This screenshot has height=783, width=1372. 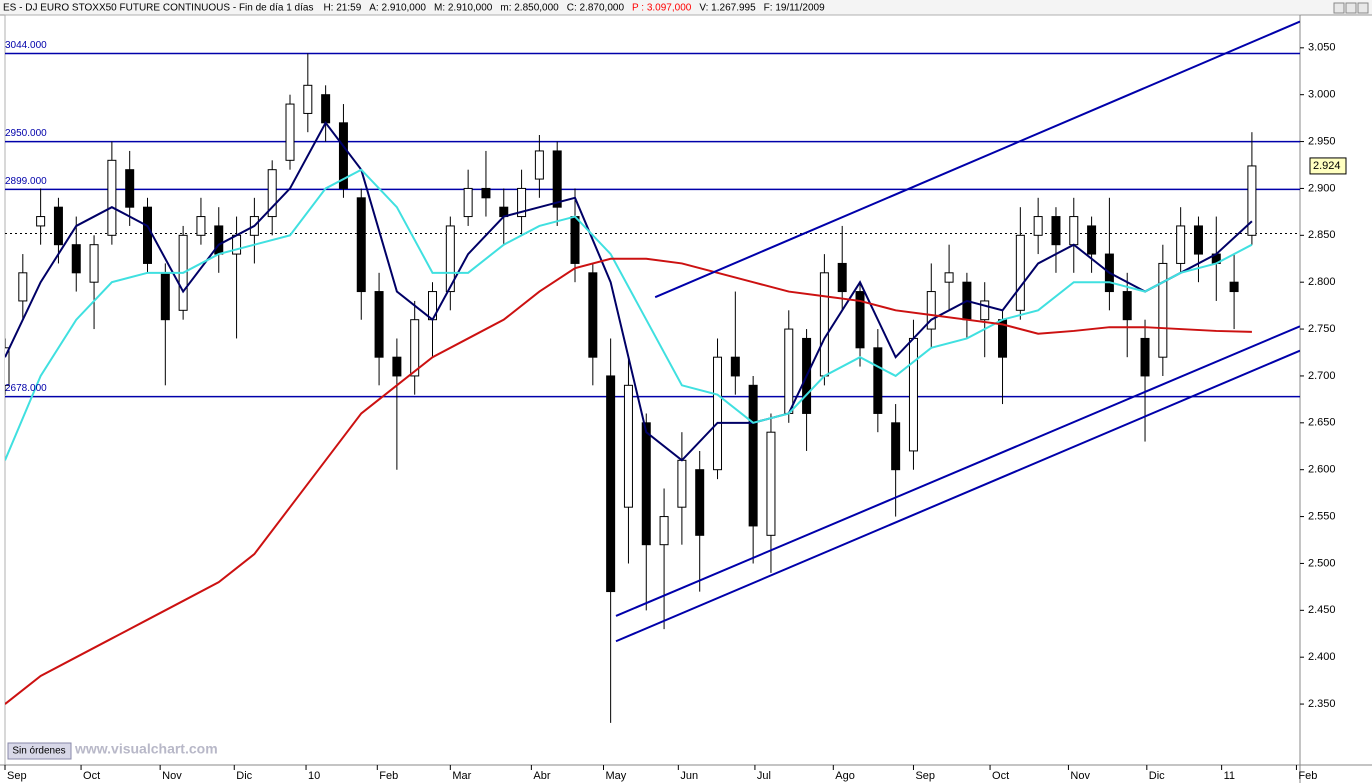 I want to click on y-tick-label: 2.950, so click(x=1322, y=141).